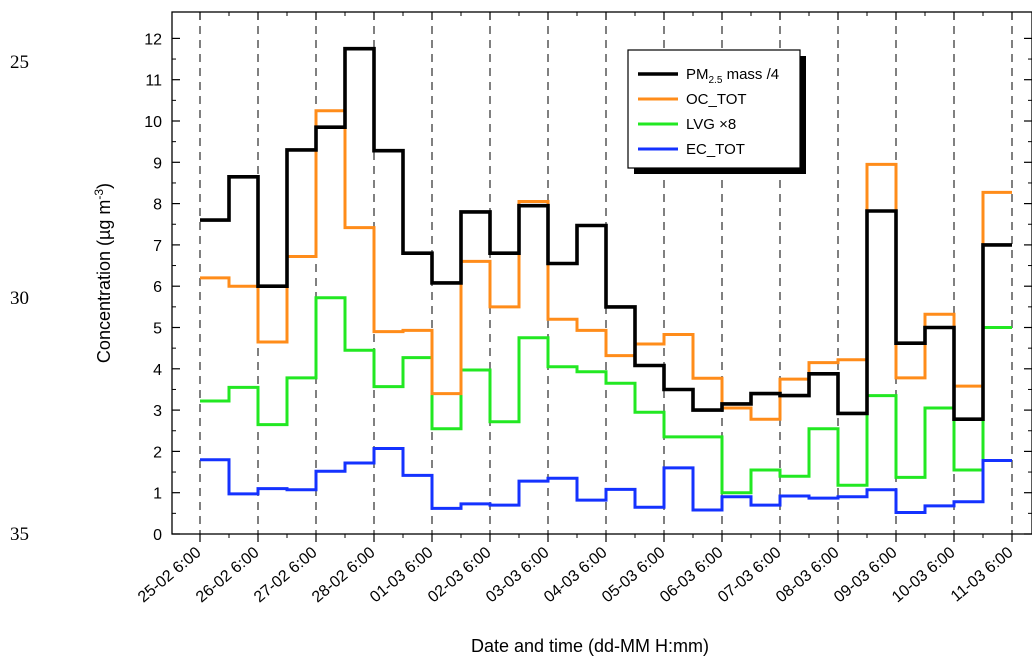 Image resolution: width=1032 pixels, height=668 pixels. I want to click on x-tick-label-11: 08-03 6:00, so click(808, 575).